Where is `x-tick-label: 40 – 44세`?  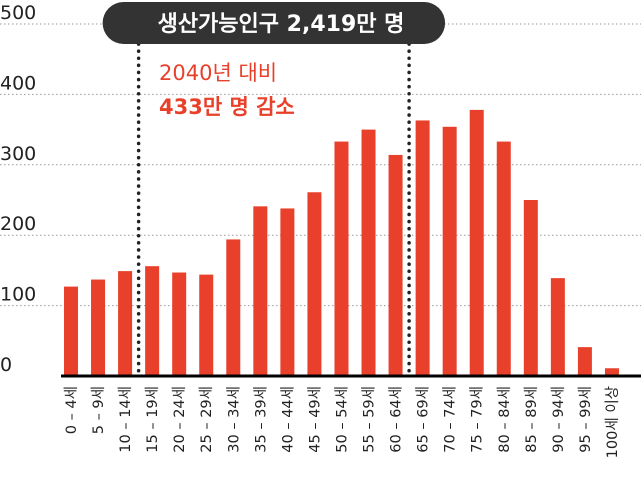 x-tick-label: 40 – 44세 is located at coordinates (287, 419).